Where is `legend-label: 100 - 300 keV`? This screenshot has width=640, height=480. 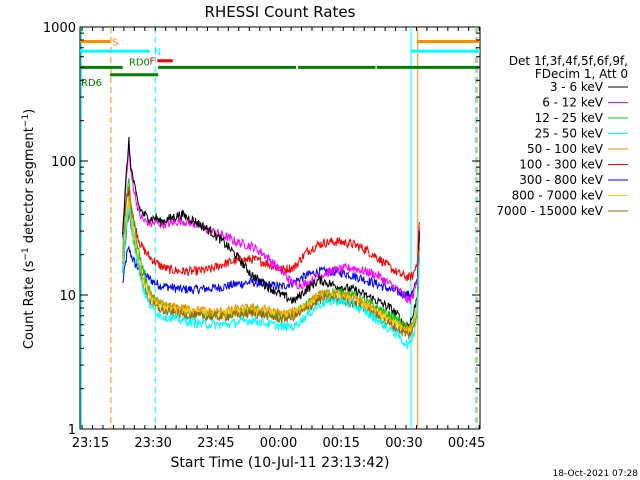 legend-label: 100 - 300 keV is located at coordinates (561, 165).